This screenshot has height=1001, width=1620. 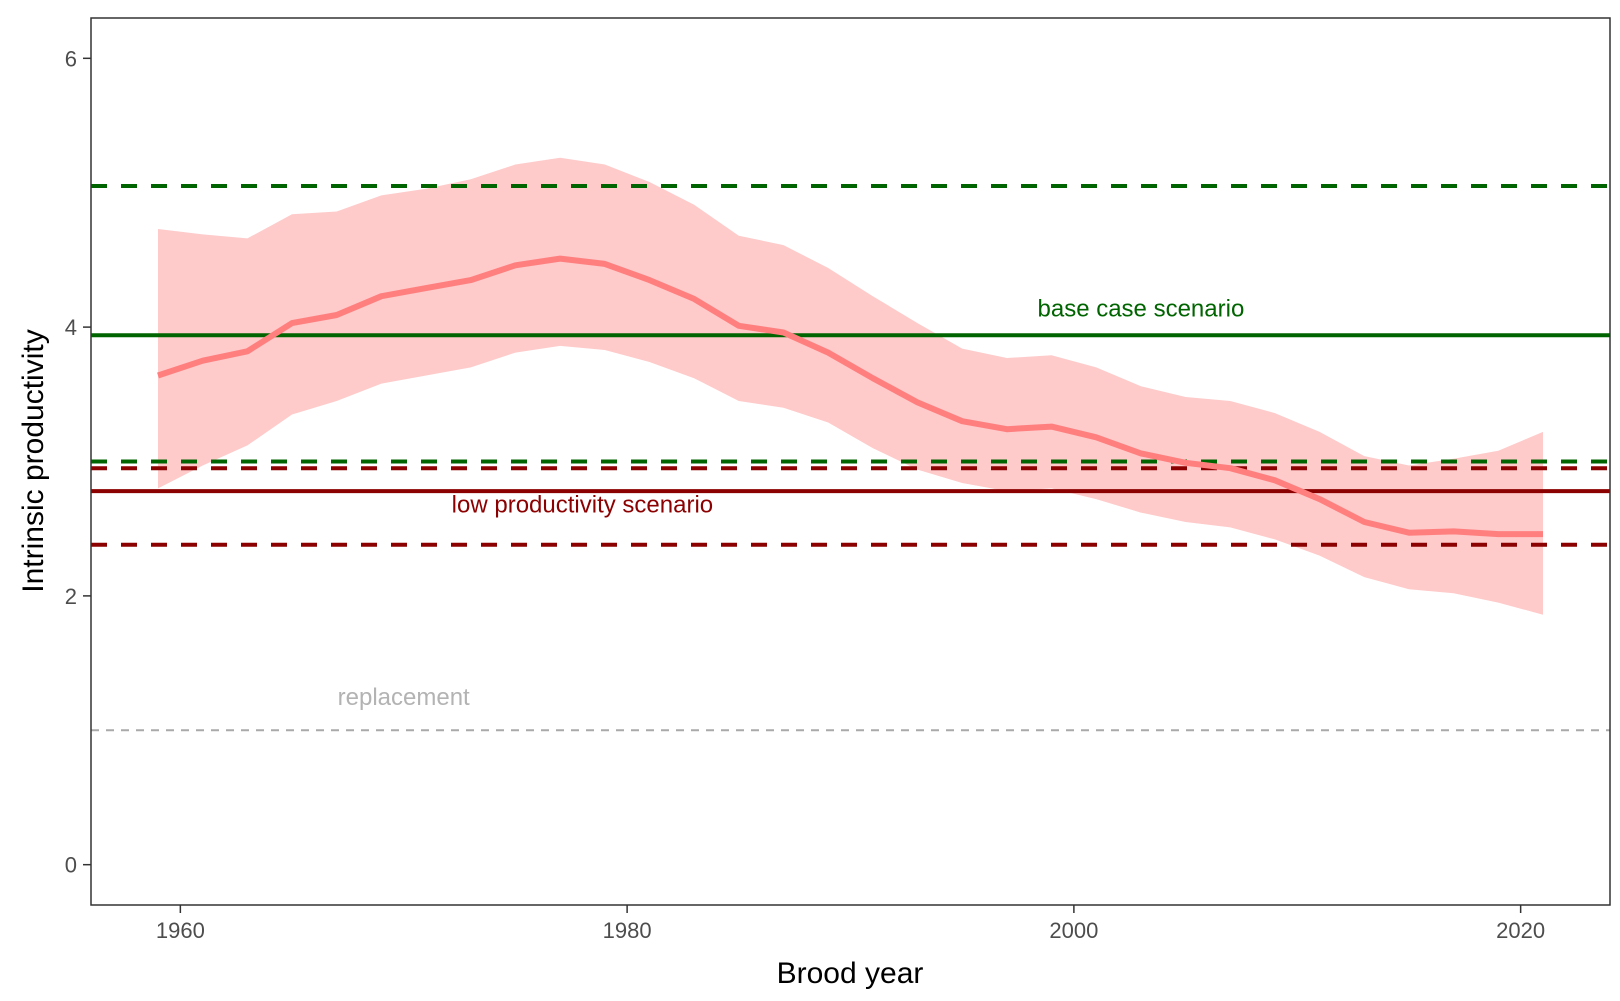 What do you see at coordinates (71, 58) in the screenshot?
I see `y-tick-label-6: 6` at bounding box center [71, 58].